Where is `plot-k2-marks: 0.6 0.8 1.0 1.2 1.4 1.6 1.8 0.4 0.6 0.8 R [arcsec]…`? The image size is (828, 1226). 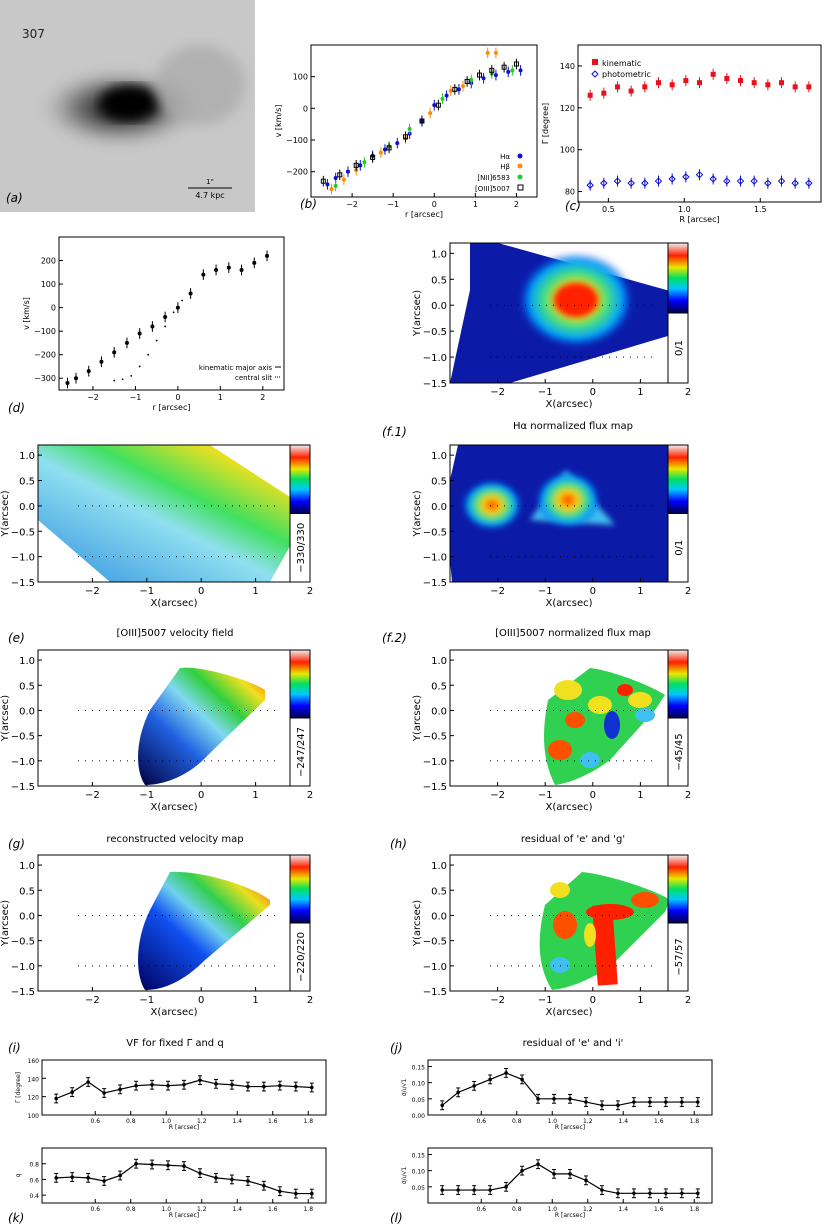 plot-k2-marks: 0.6 0.8 1.0 1.2 1.4 1.6 1.8 0.4 0.6 0.8 R [arcsec]… is located at coordinates (164, 1188).